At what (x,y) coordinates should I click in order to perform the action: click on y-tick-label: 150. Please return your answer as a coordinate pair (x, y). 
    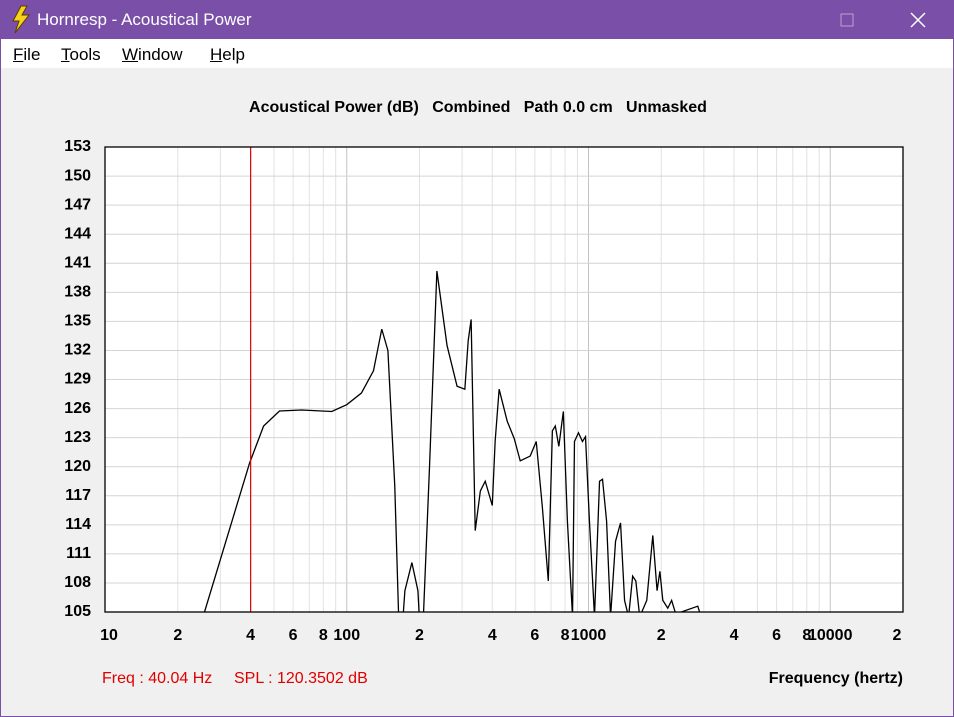
    Looking at the image, I should click on (77, 175).